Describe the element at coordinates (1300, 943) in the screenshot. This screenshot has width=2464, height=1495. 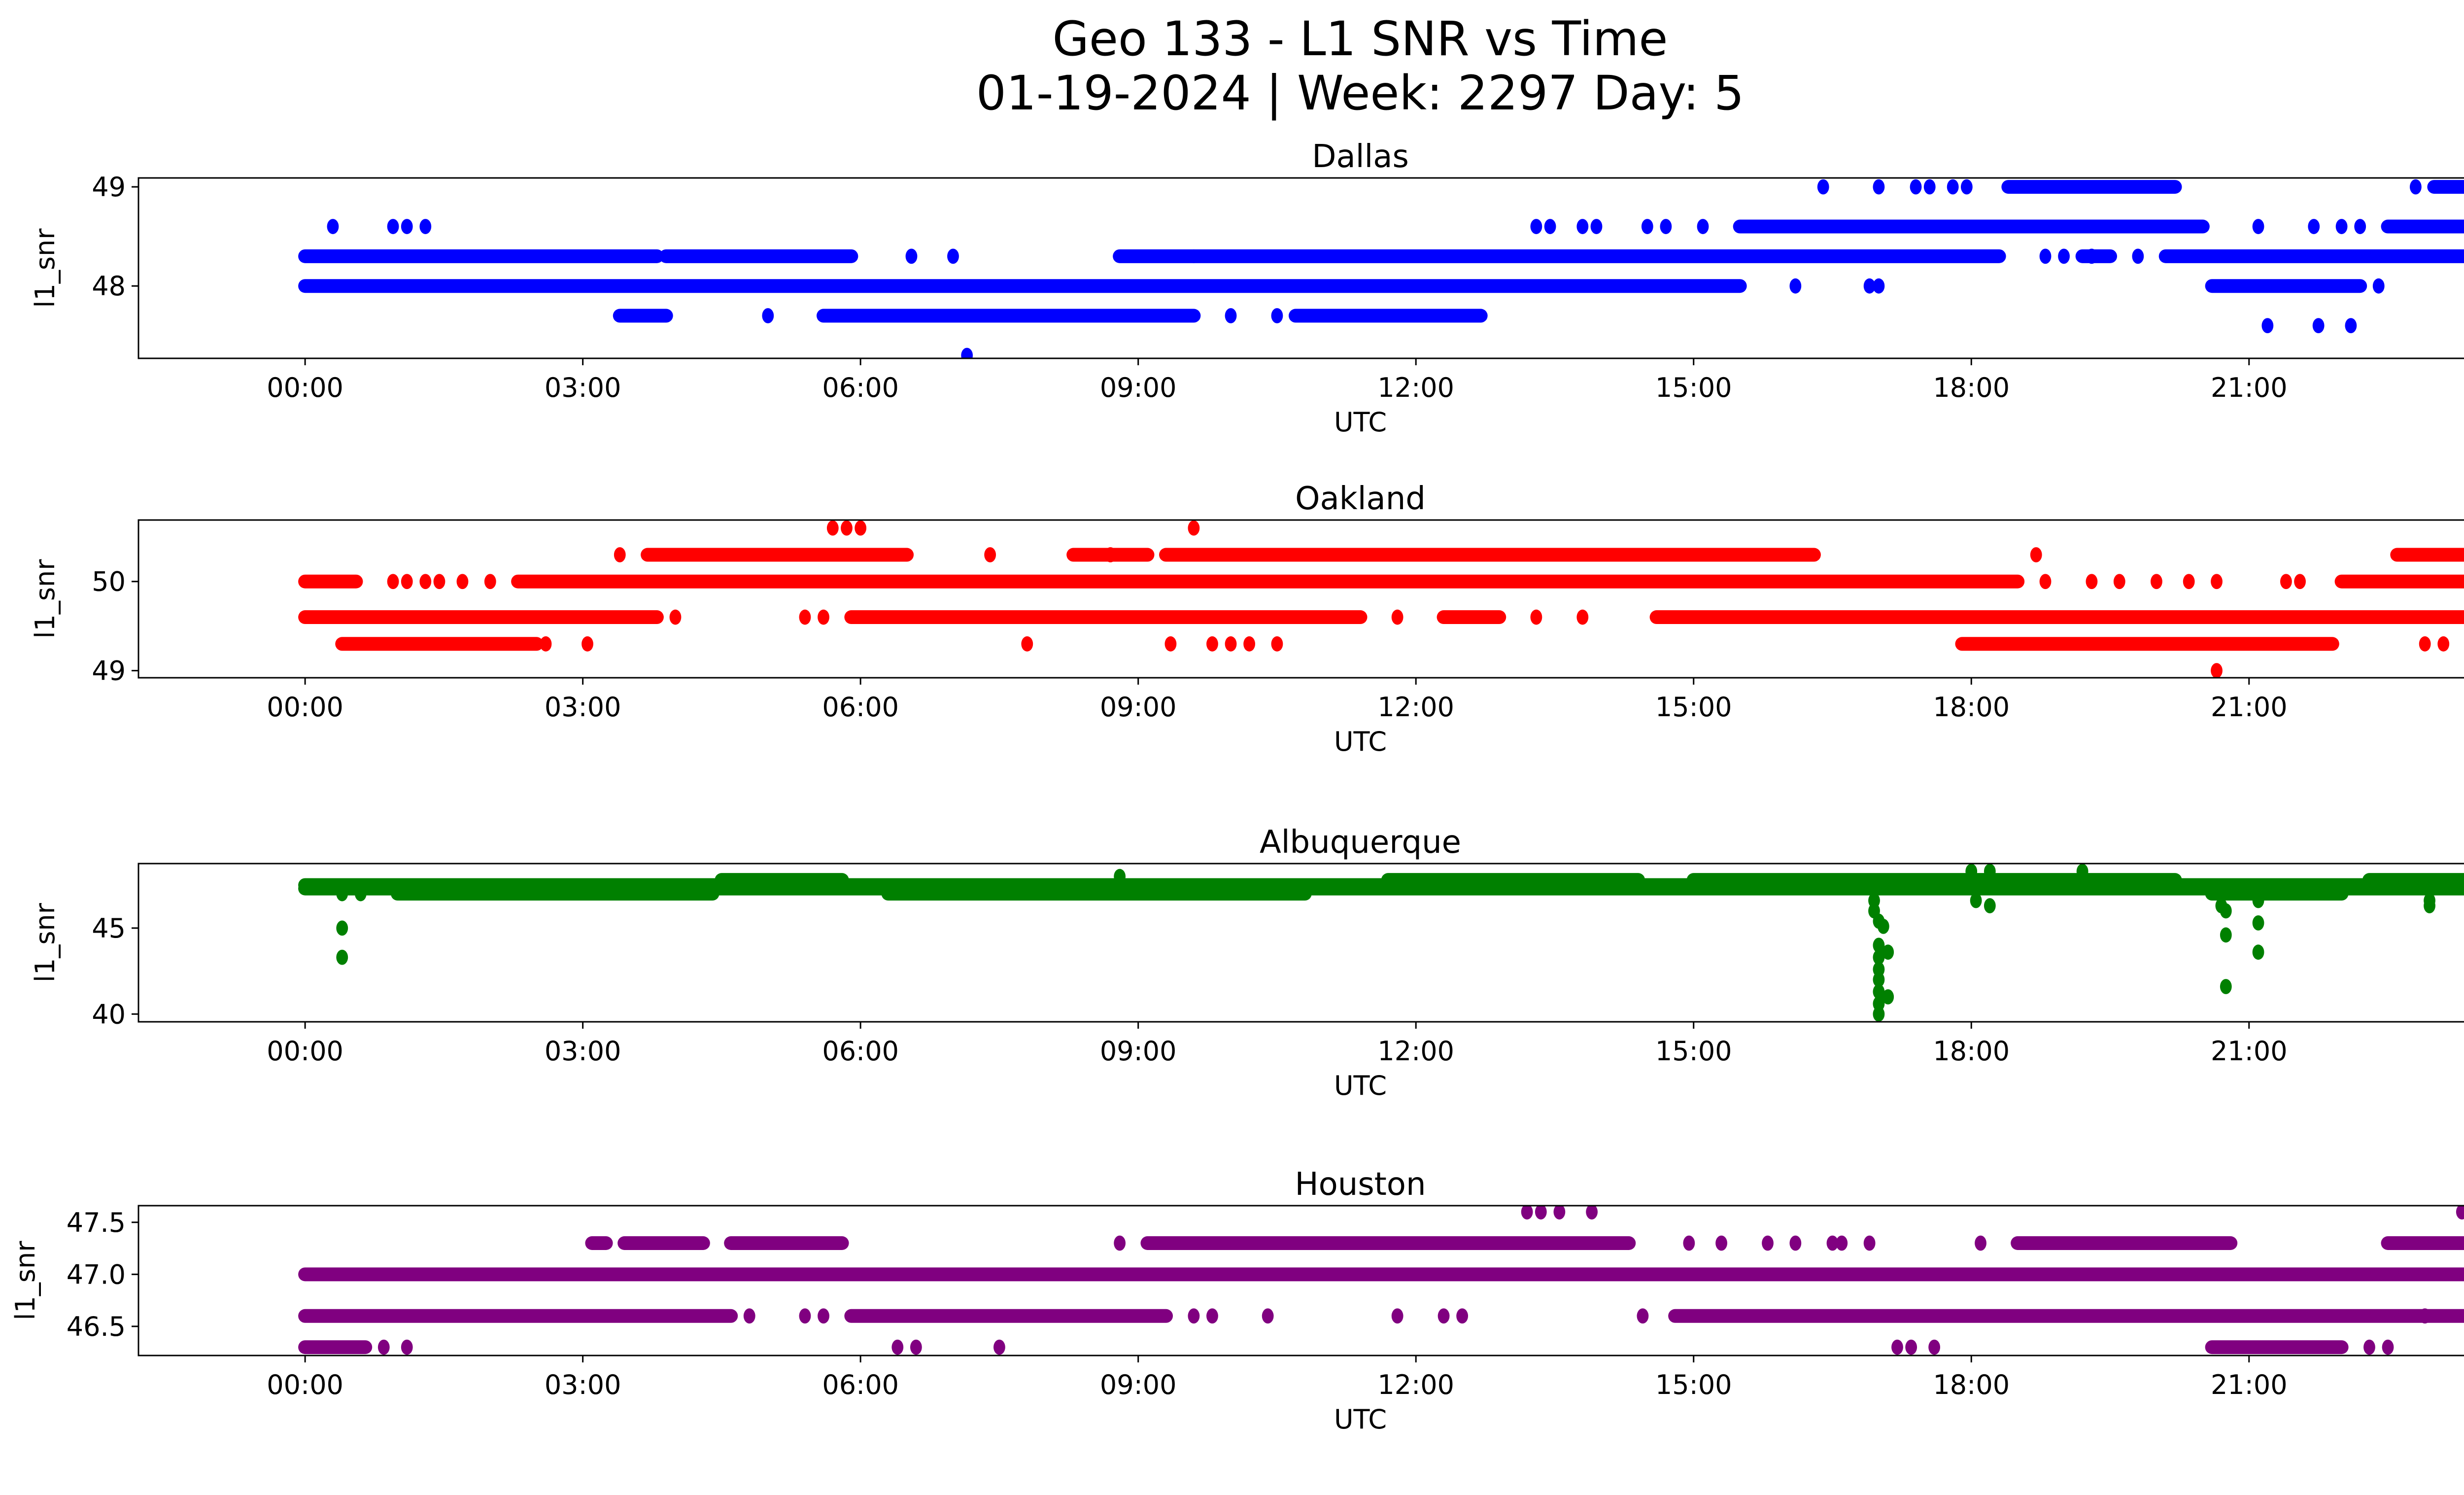
I see `albuquerque-axes-frame` at that location.